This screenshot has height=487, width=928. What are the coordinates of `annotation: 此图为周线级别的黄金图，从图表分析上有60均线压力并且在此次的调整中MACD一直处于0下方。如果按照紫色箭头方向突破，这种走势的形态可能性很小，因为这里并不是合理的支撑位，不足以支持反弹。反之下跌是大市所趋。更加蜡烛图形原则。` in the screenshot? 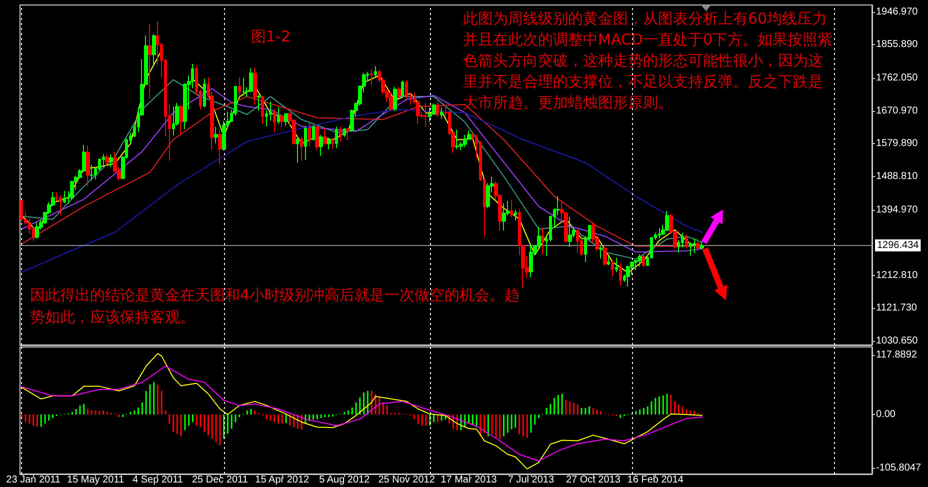 It's located at (648, 61).